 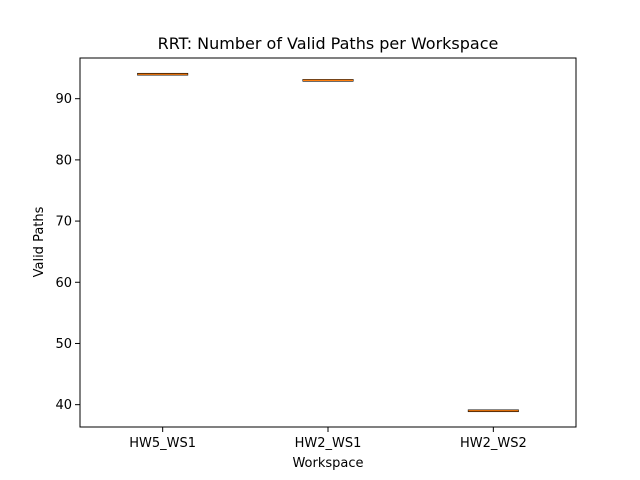 I want to click on x-axis-label: Workspace, so click(x=327, y=463).